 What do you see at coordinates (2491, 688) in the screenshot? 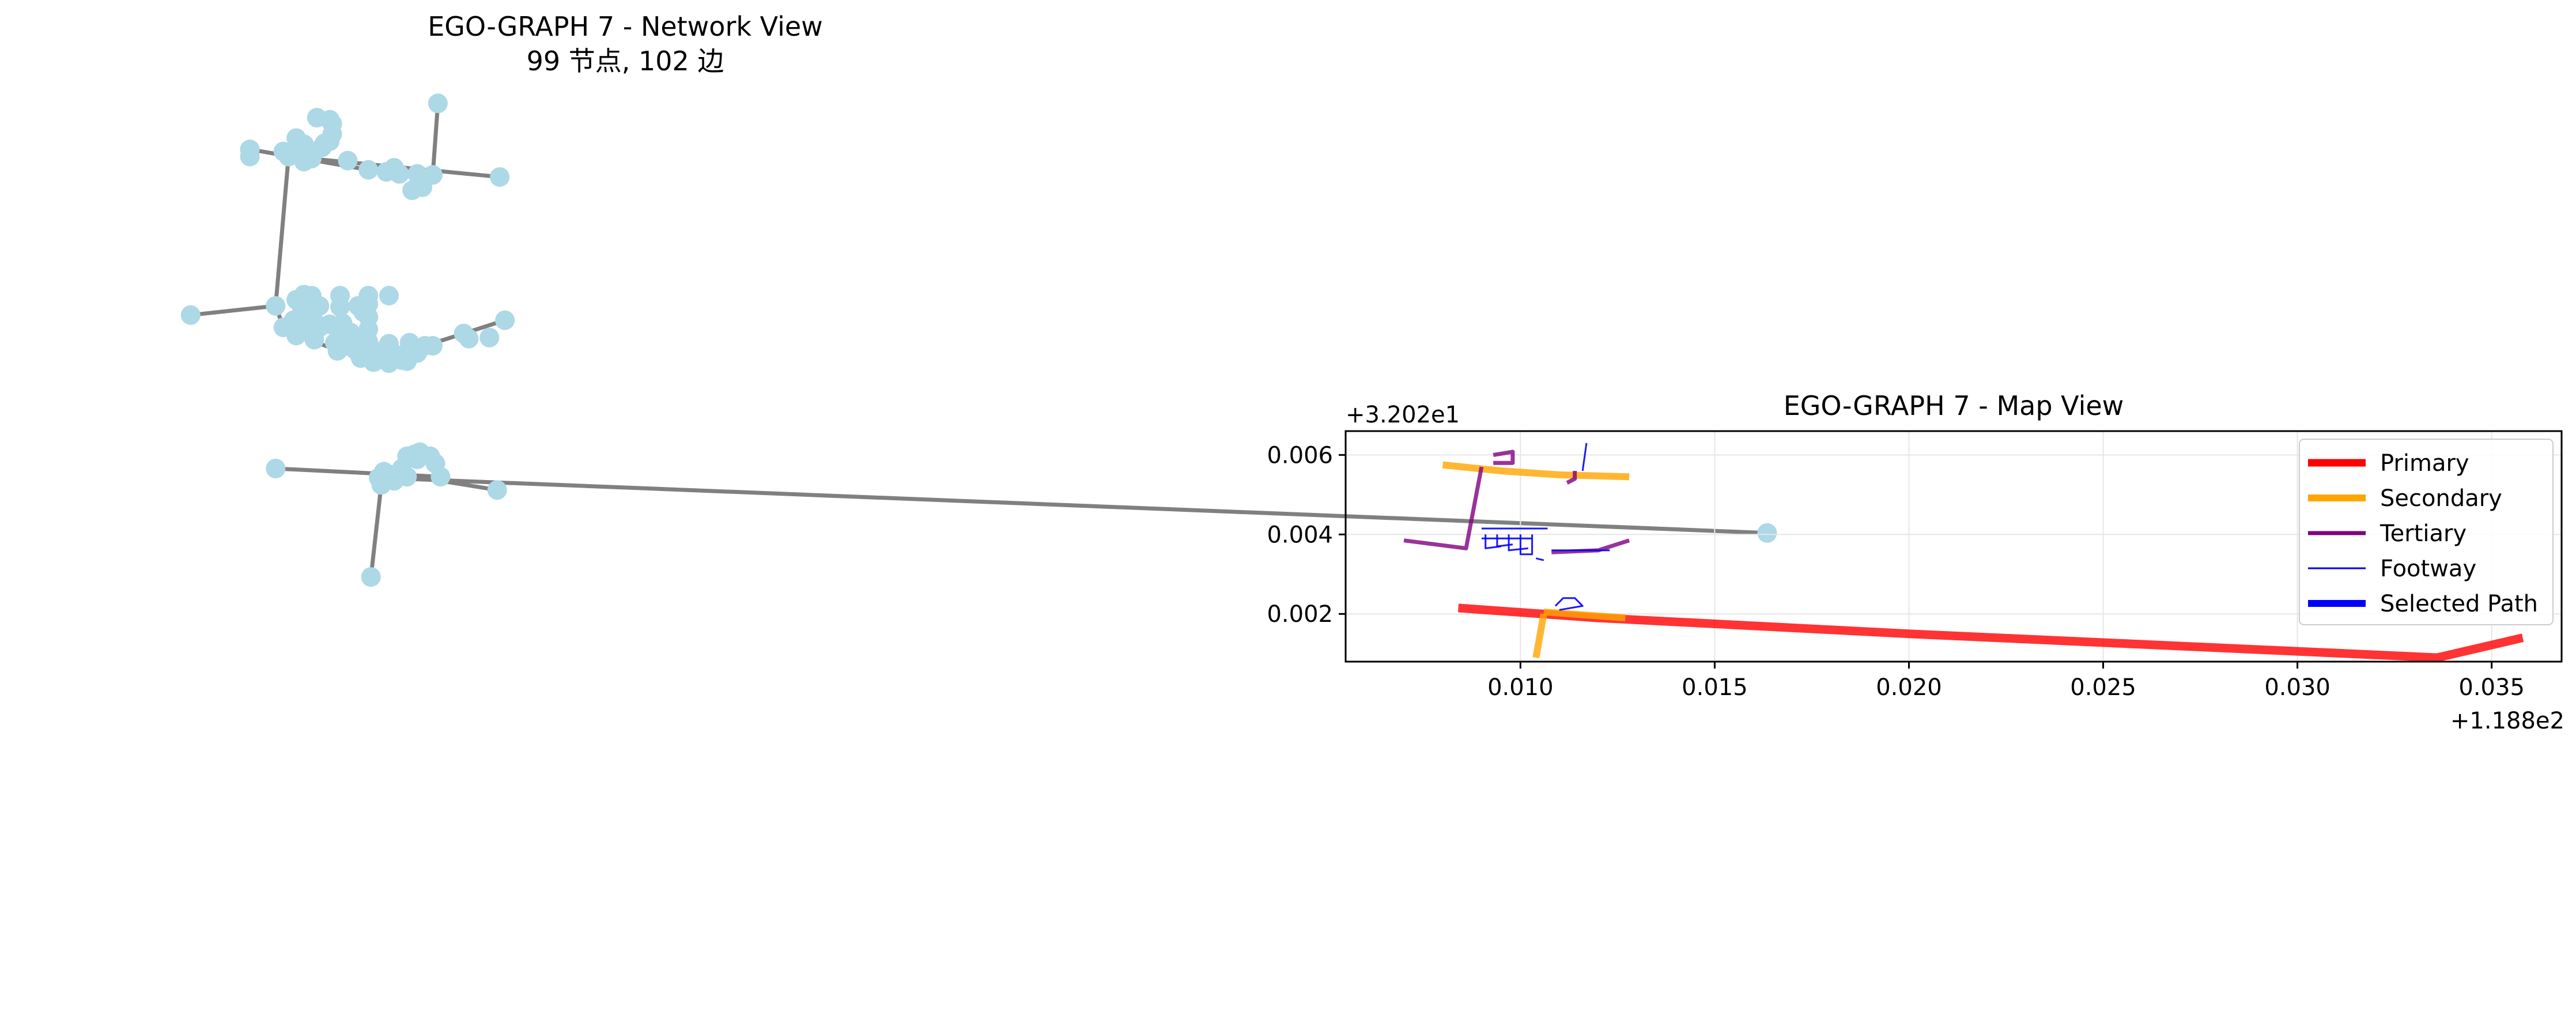
I see `x-tick-label: 0.035` at bounding box center [2491, 688].